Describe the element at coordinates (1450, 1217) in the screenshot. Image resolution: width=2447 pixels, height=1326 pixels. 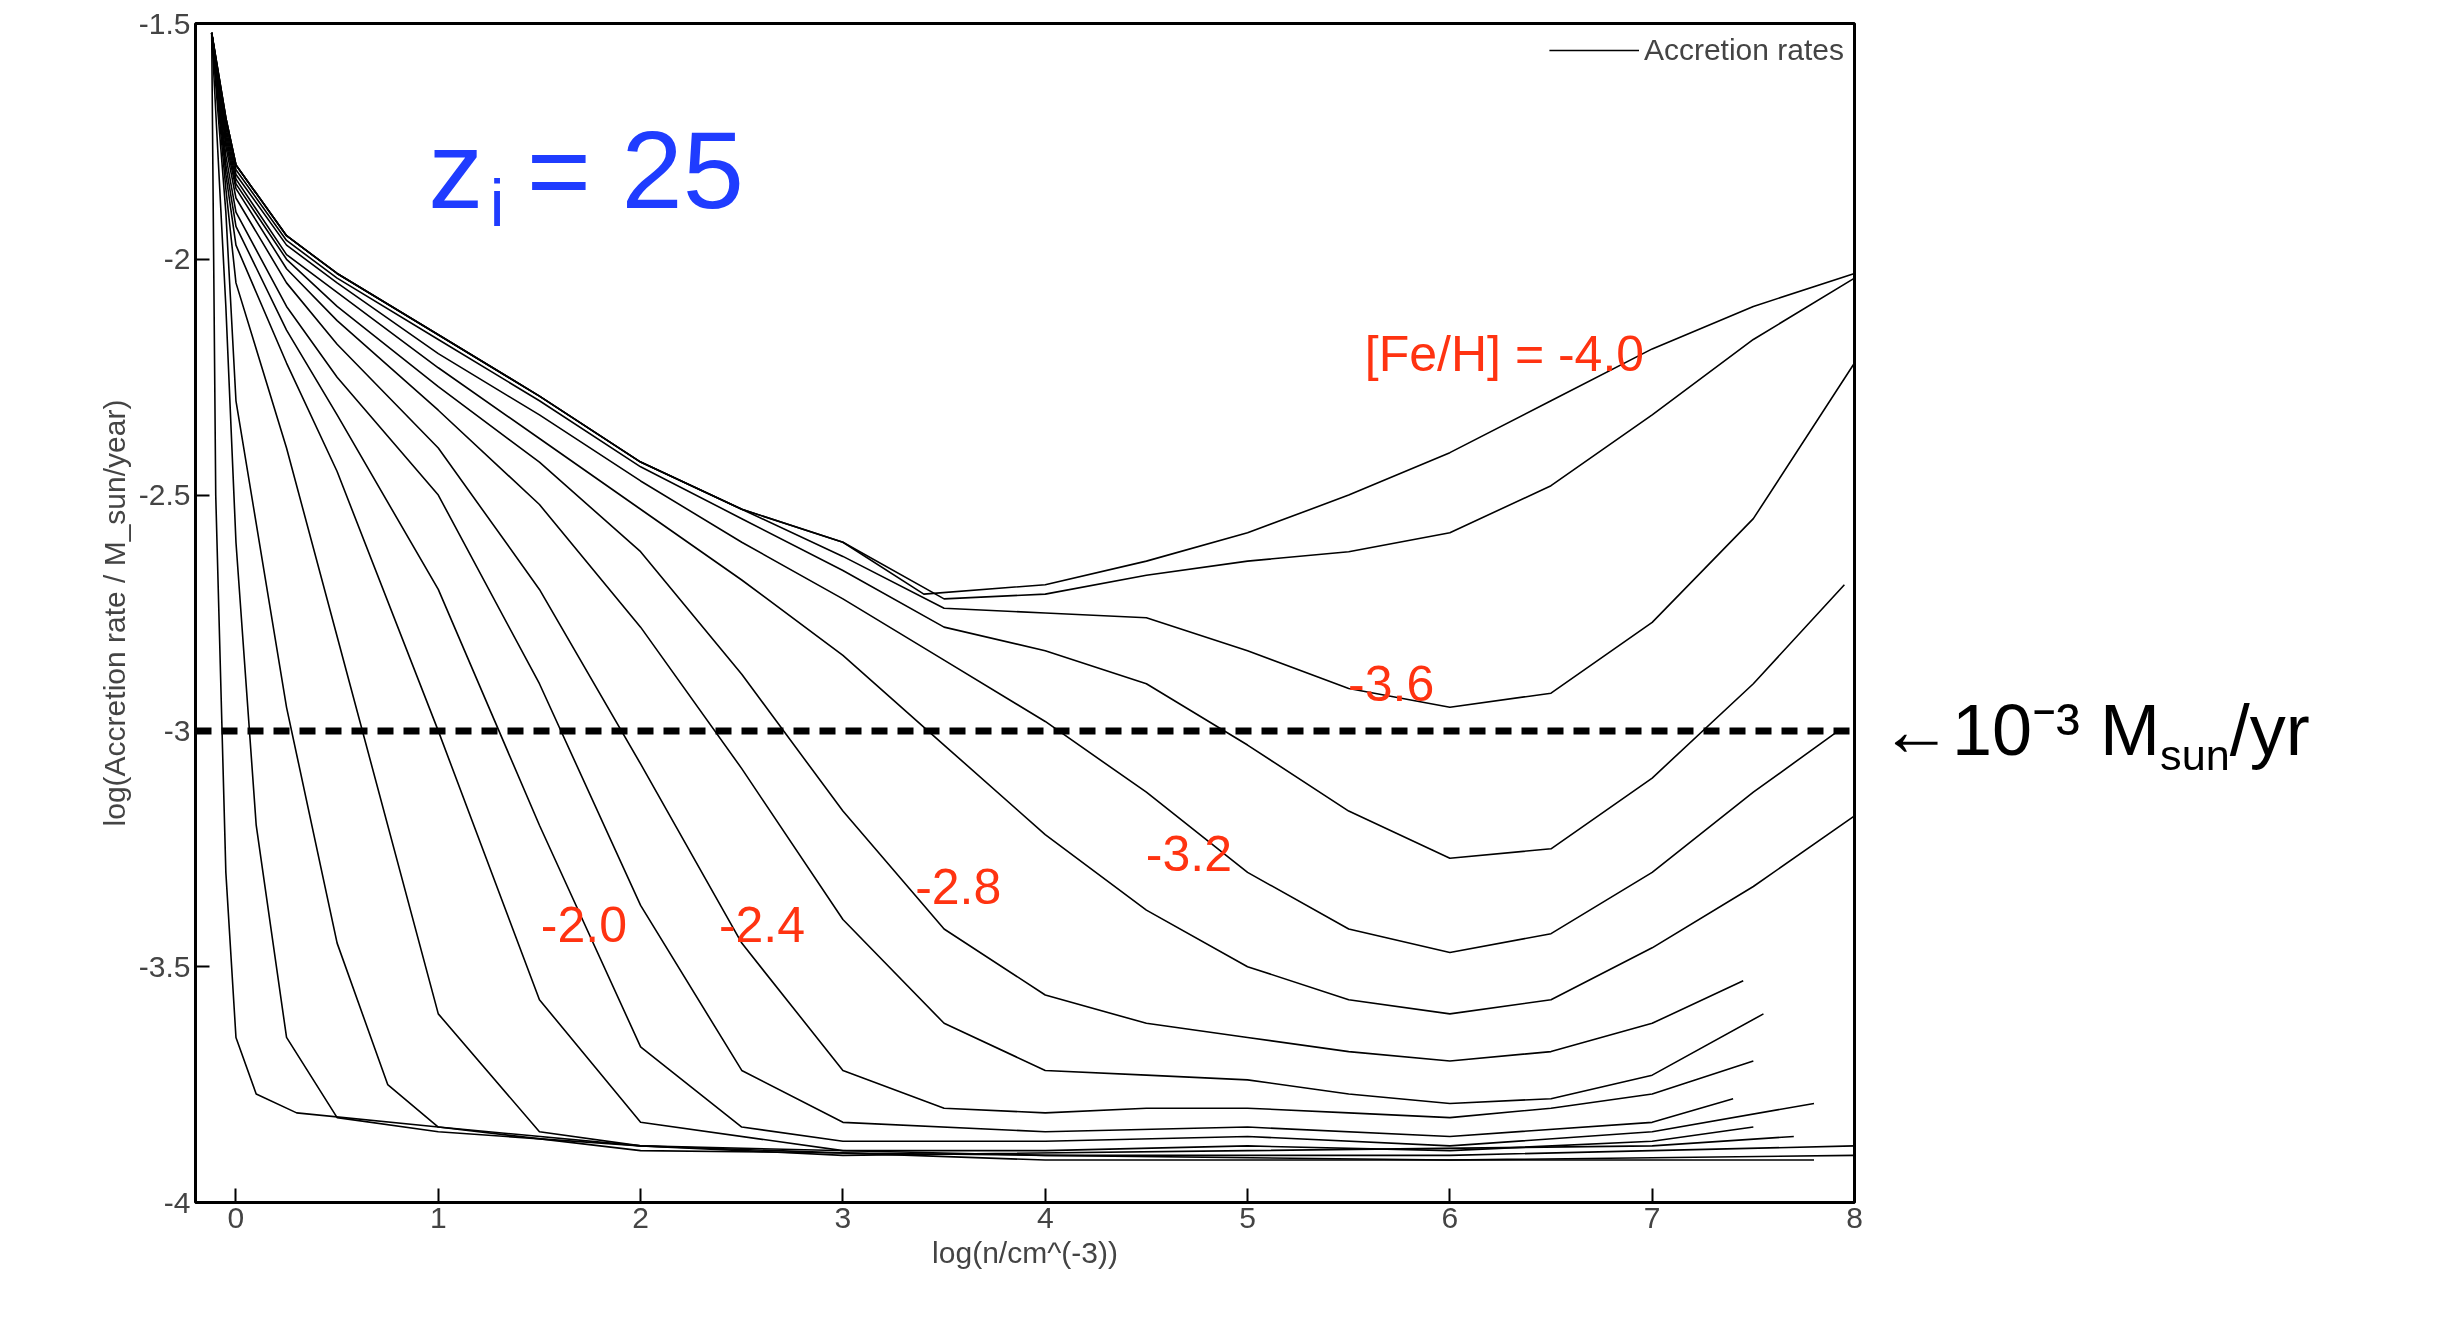
I see `x-tick-label: 6` at that location.